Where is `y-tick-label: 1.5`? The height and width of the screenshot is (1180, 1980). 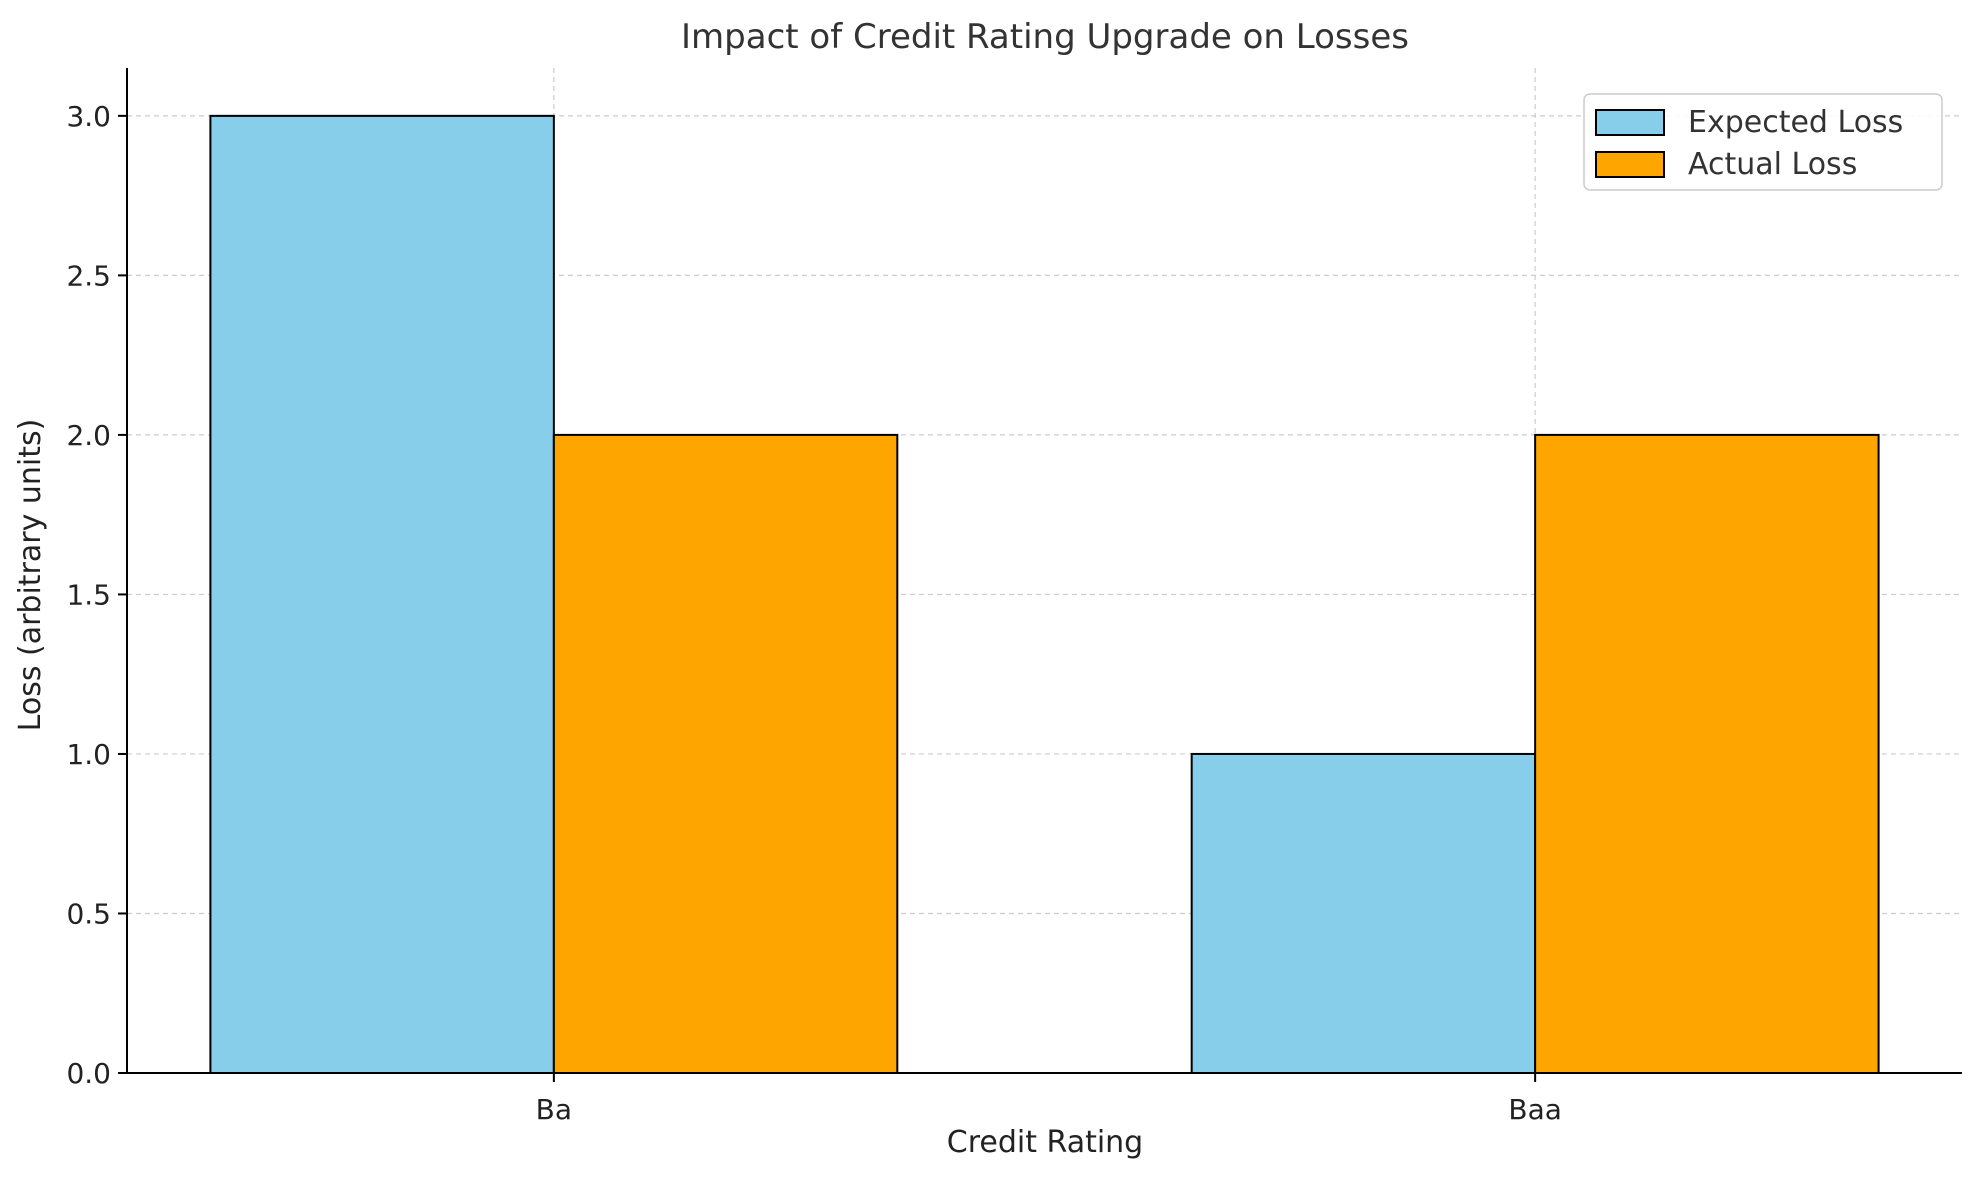 y-tick-label: 1.5 is located at coordinates (88, 594).